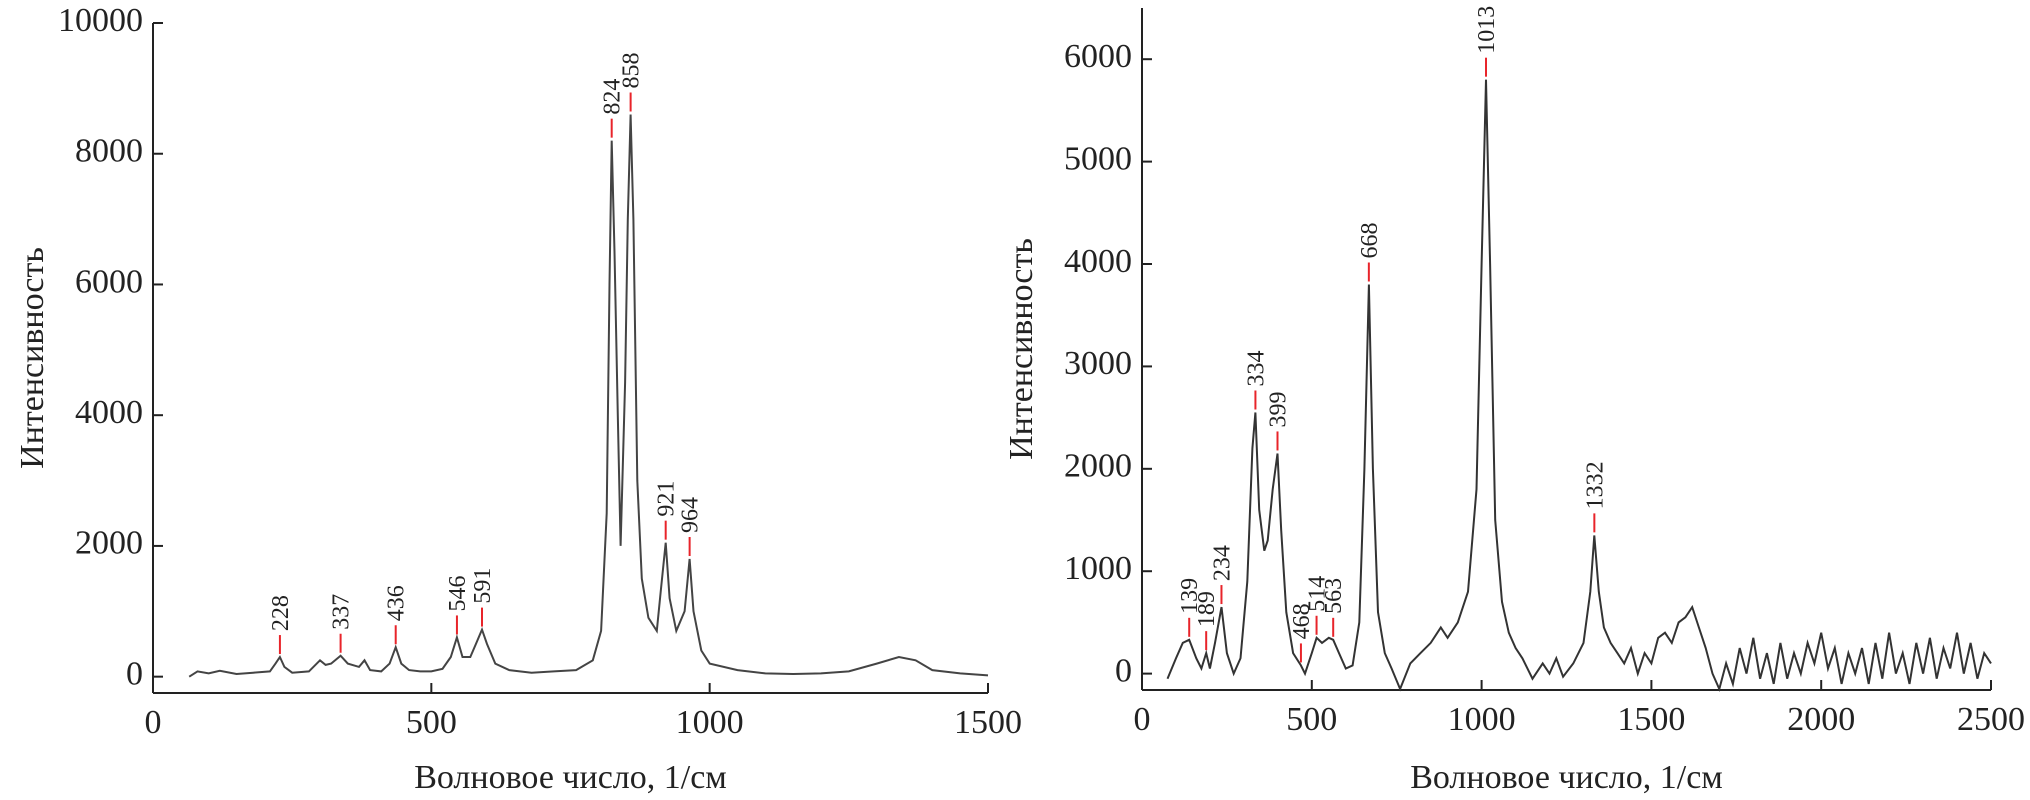 The height and width of the screenshot is (800, 2030). What do you see at coordinates (1256, 368) in the screenshot?
I see `peak-label: 334` at bounding box center [1256, 368].